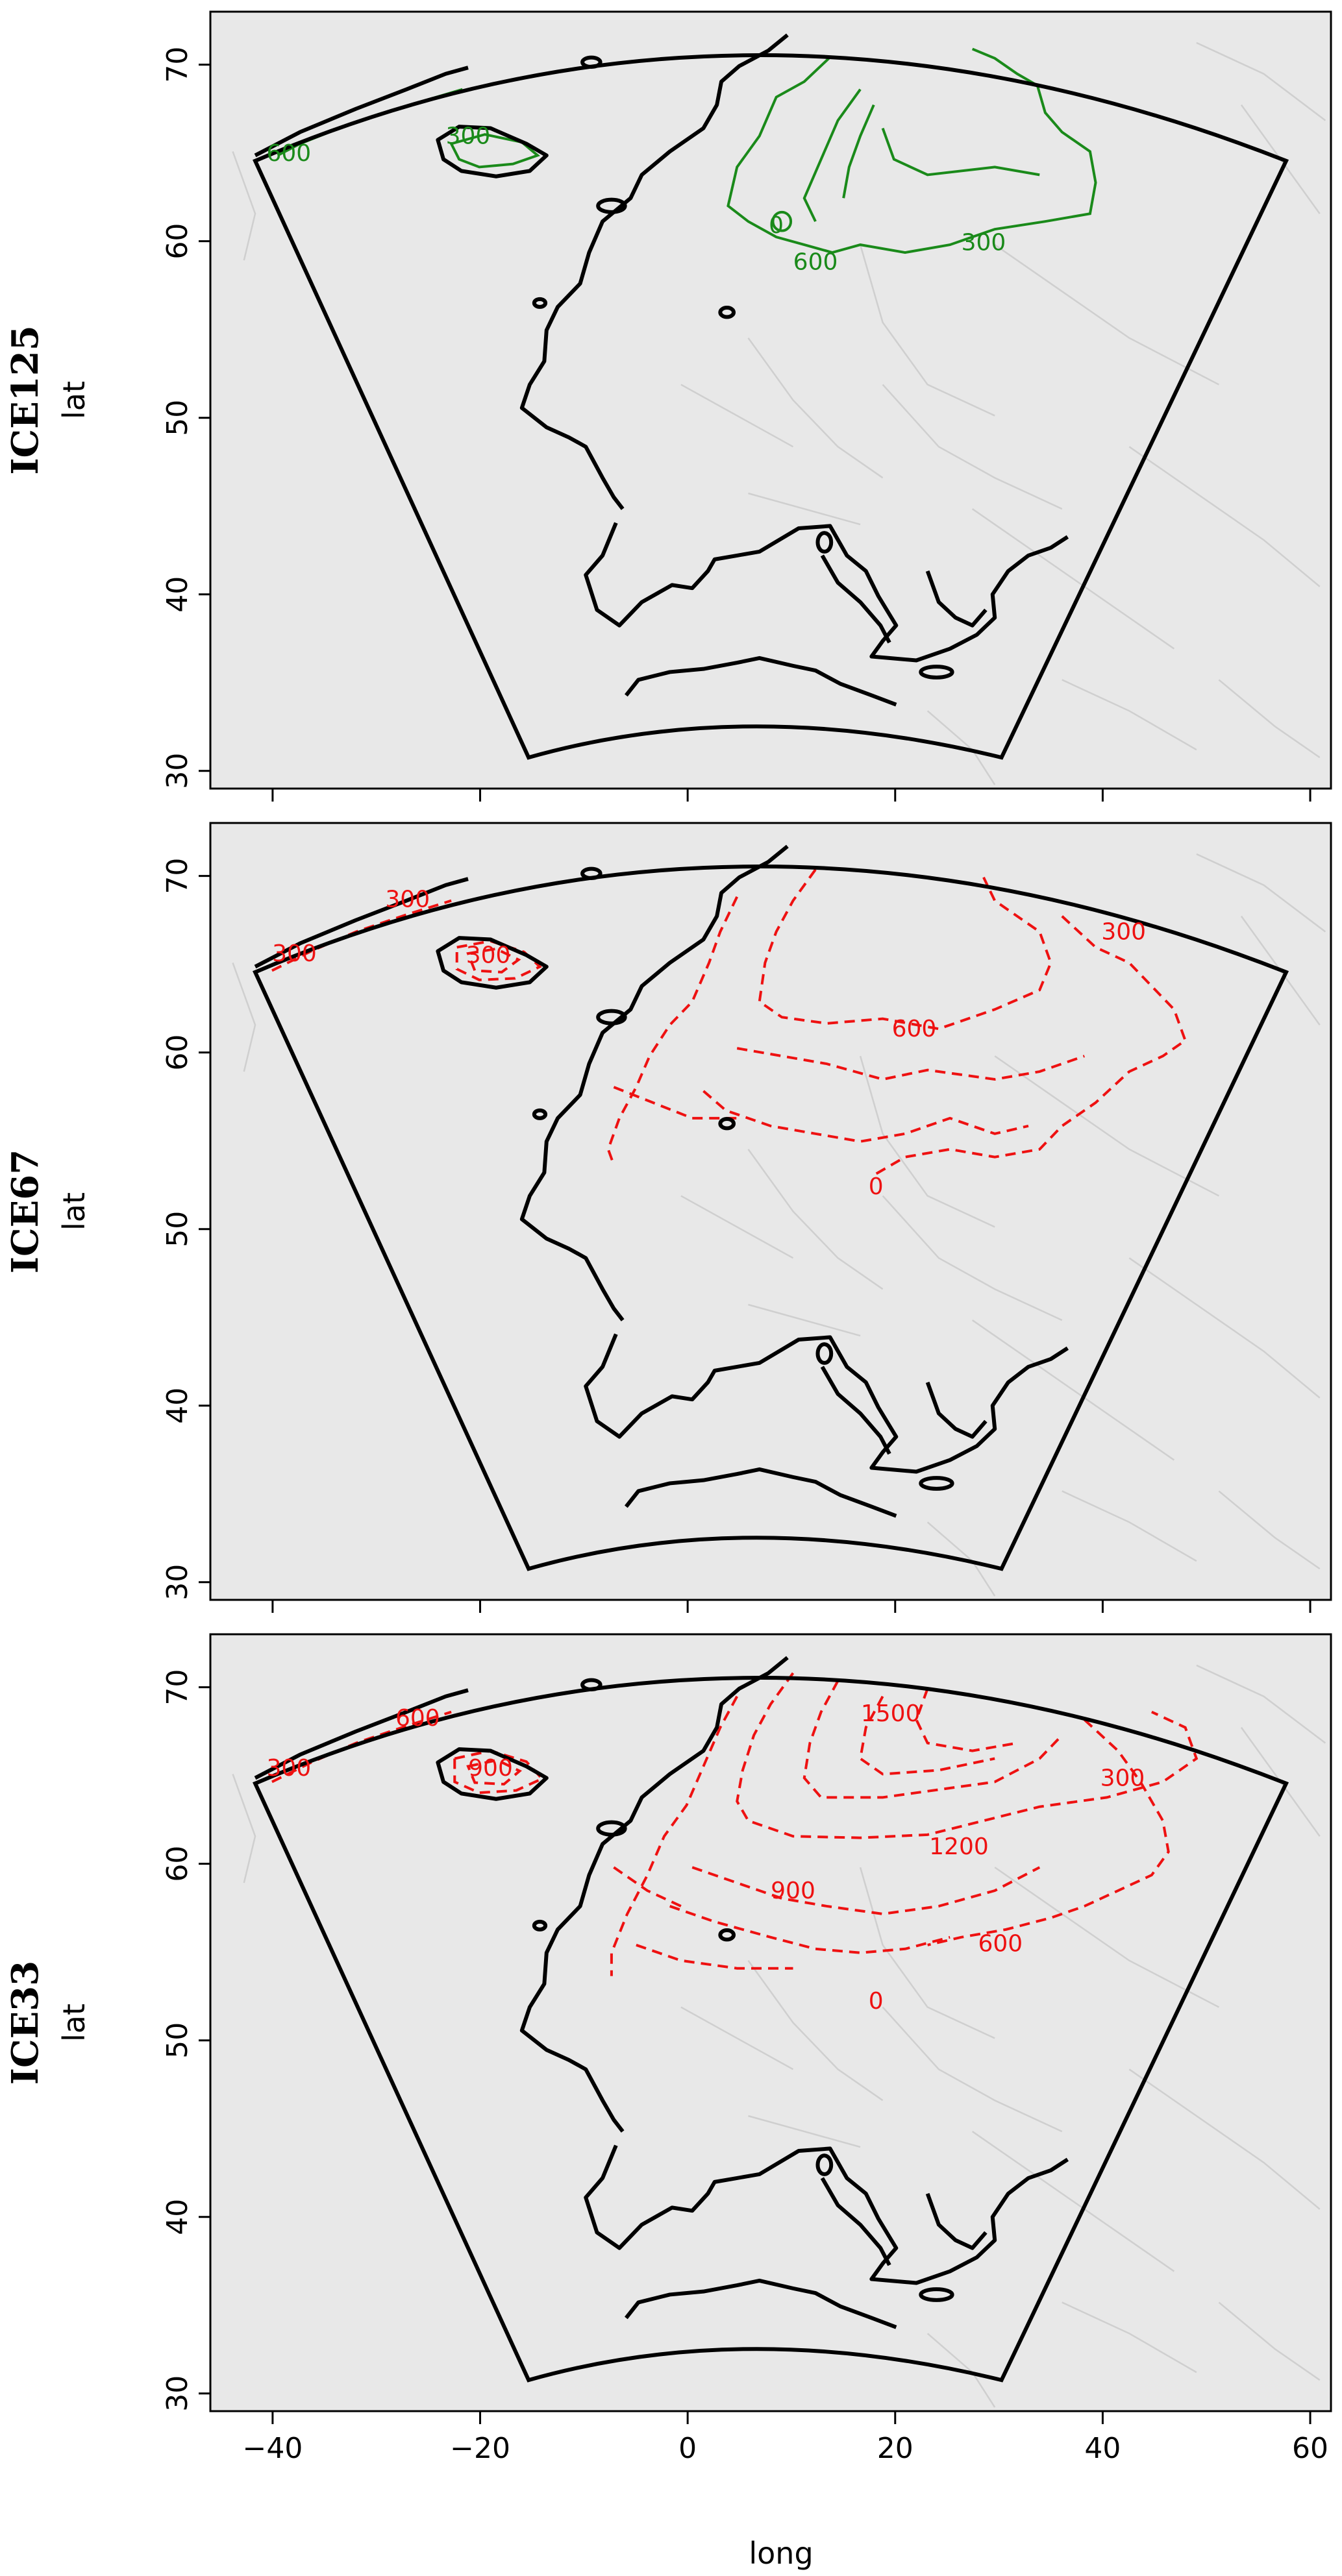 This screenshot has width=1342, height=2576. I want to click on contour-label: 1500, so click(891, 1713).